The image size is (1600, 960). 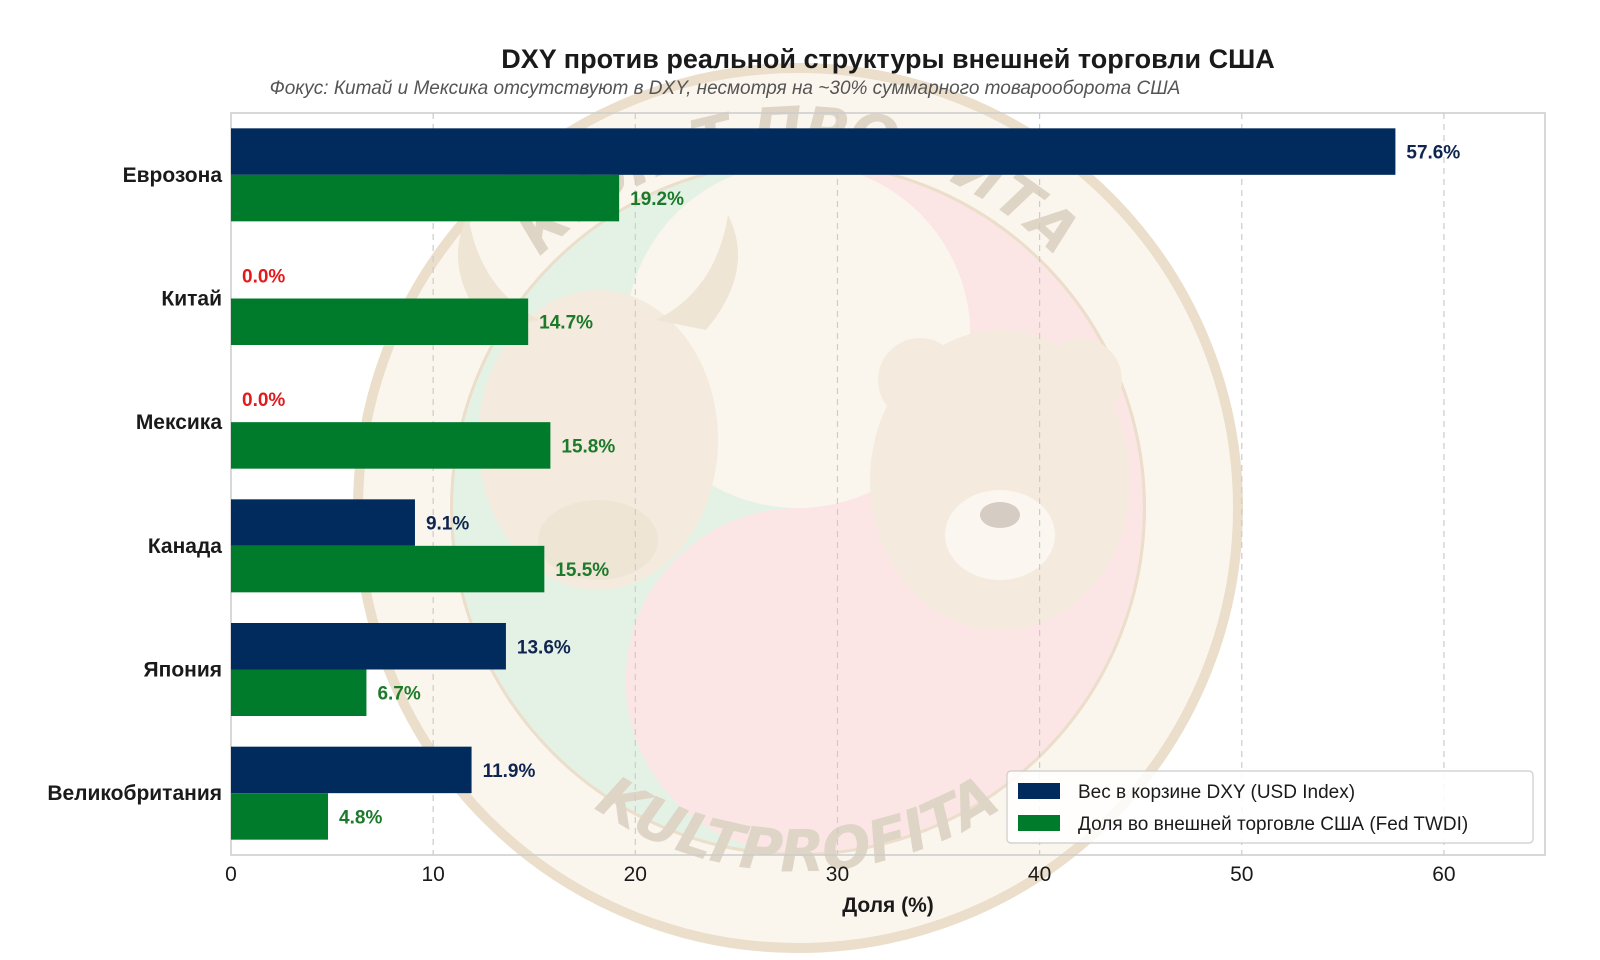 I want to click on category-label: Великобритания, so click(x=134, y=793).